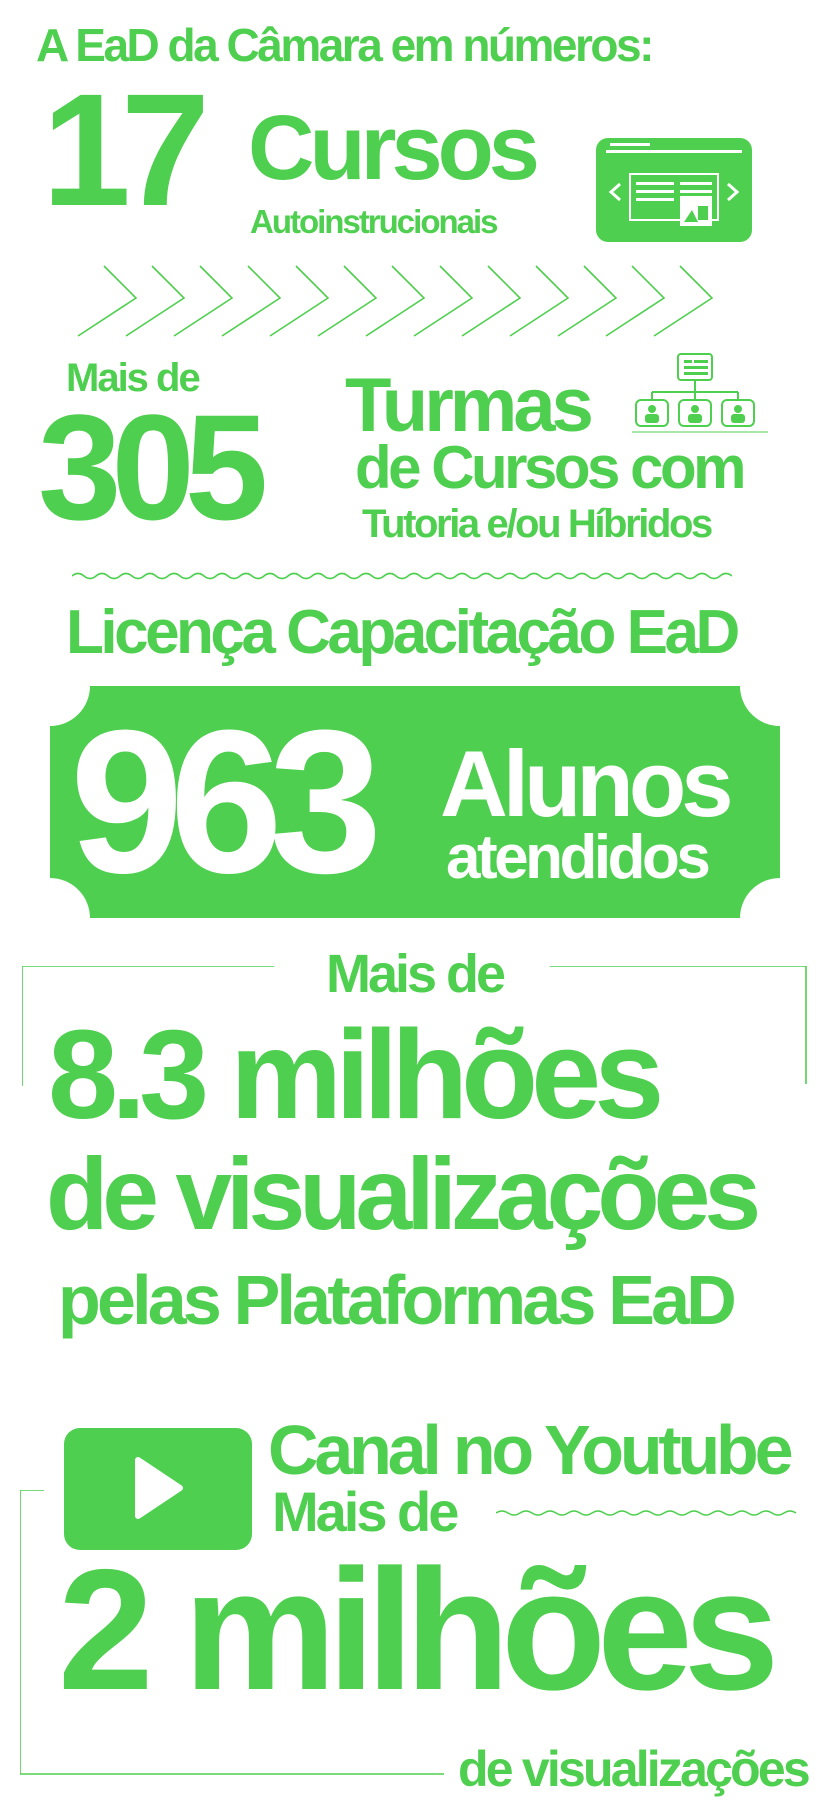 This screenshot has width=829, height=1818. I want to click on license-line1: Alunos, so click(587, 783).